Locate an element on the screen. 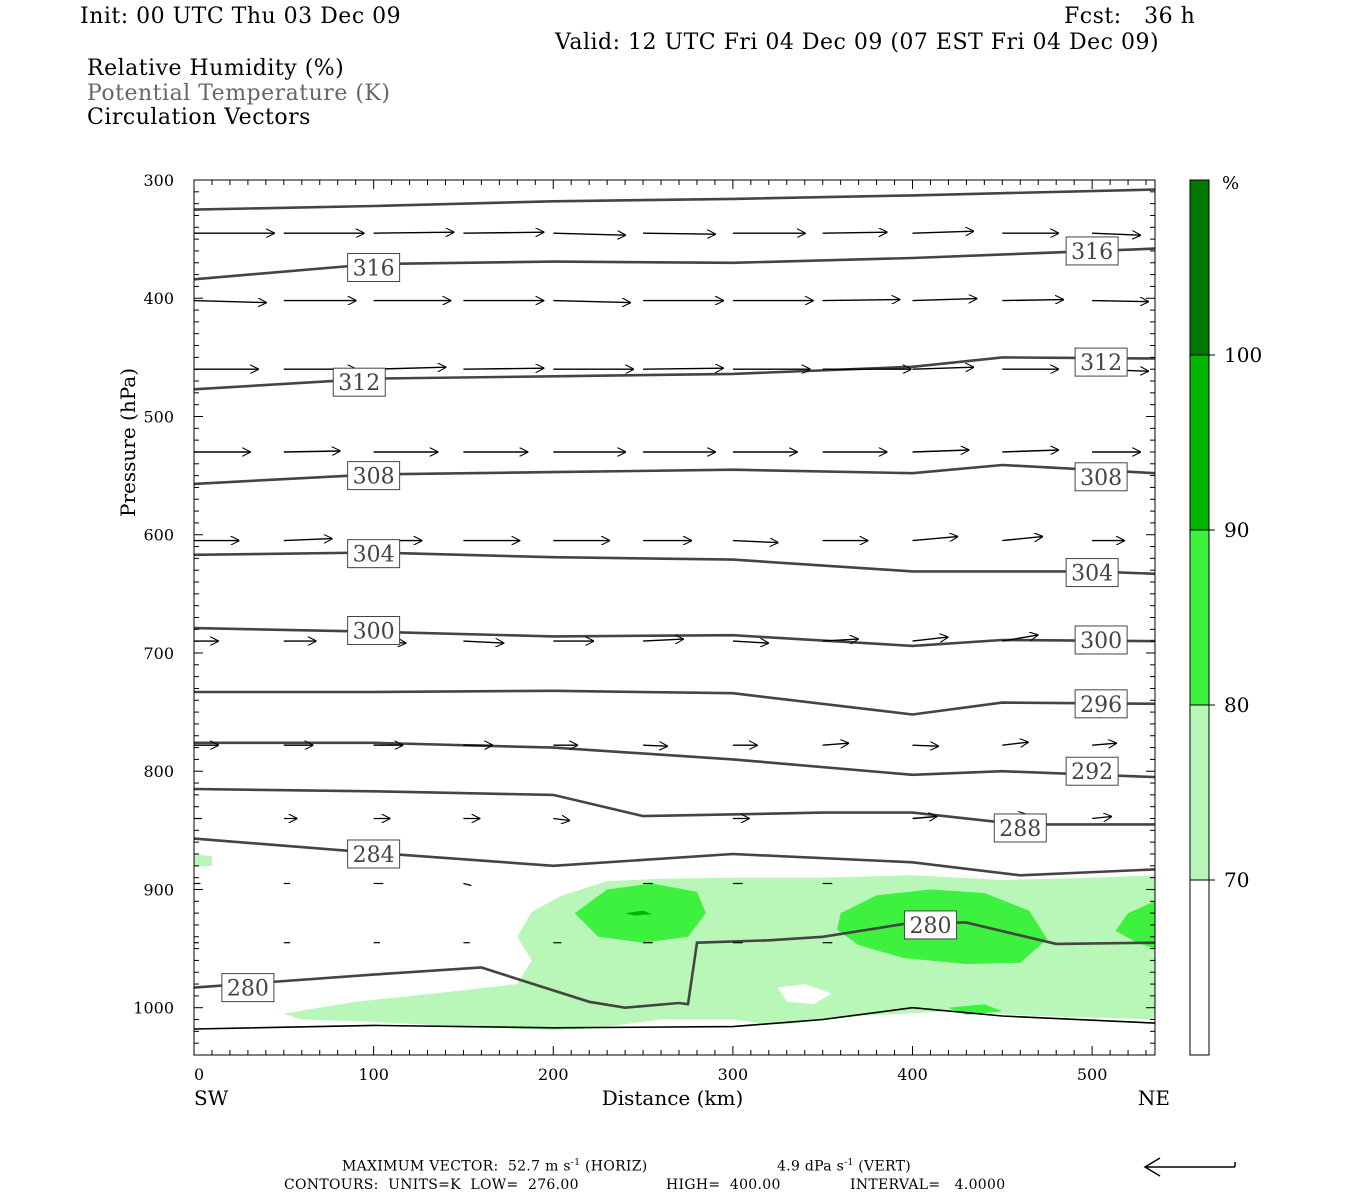 The height and width of the screenshot is (1200, 1350). colorbar-level-label: 80 is located at coordinates (1236, 705).